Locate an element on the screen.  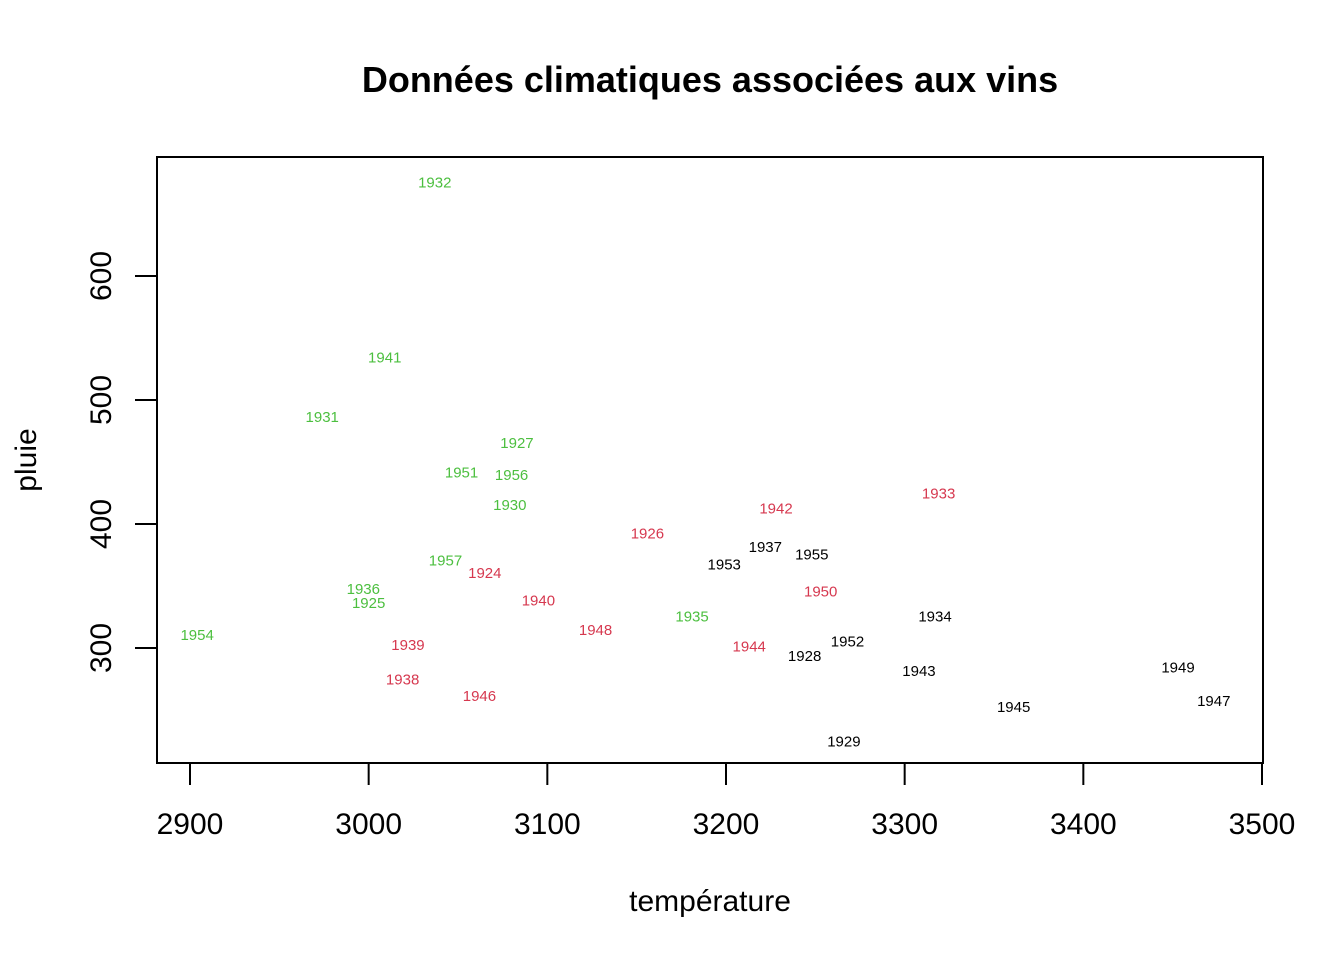
point-label-1948: 1948 is located at coordinates (595, 630).